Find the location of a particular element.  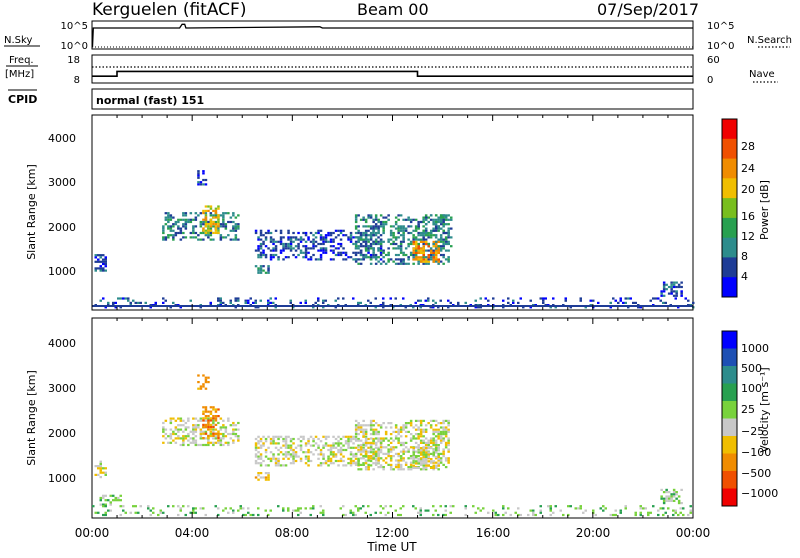

power-ytick-1000: 1000 is located at coordinates (62, 271).